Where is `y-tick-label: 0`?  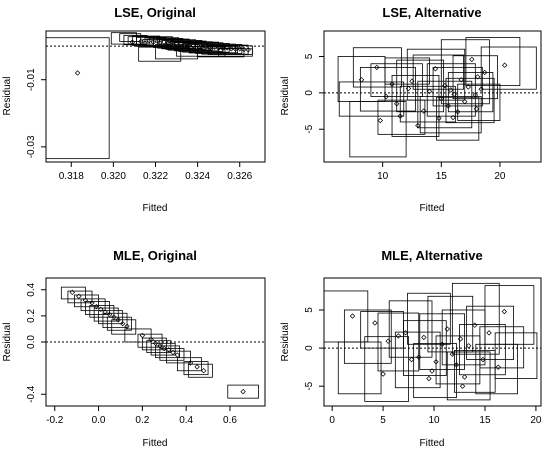
y-tick-label: 0 is located at coordinates (309, 93).